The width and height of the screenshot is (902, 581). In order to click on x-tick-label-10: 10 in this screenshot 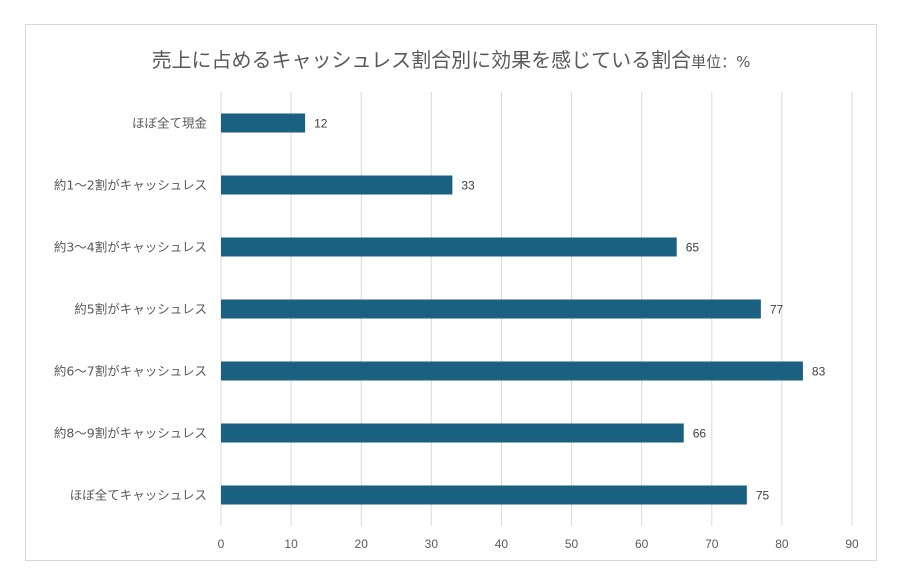, I will do `click(291, 544)`.